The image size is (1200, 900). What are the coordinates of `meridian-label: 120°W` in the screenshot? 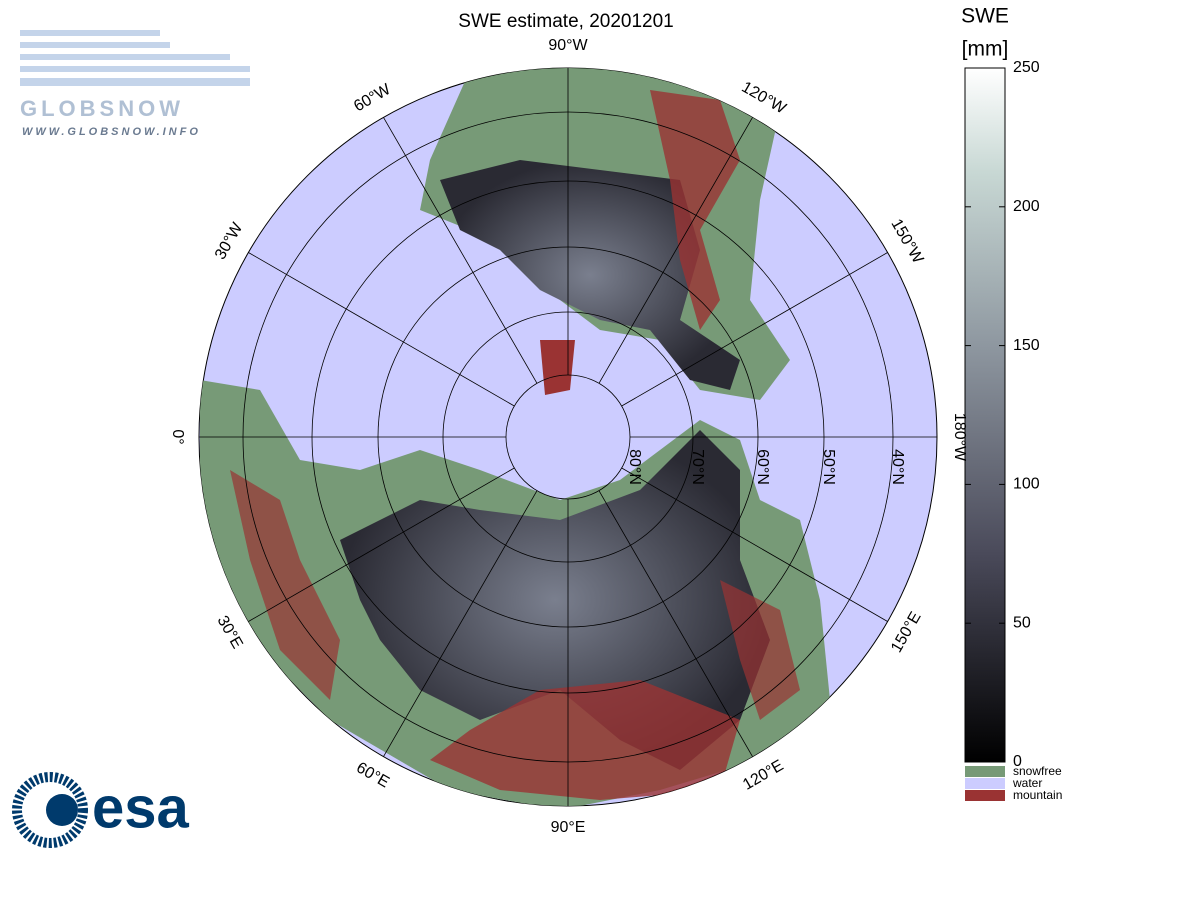 It's located at (764, 98).